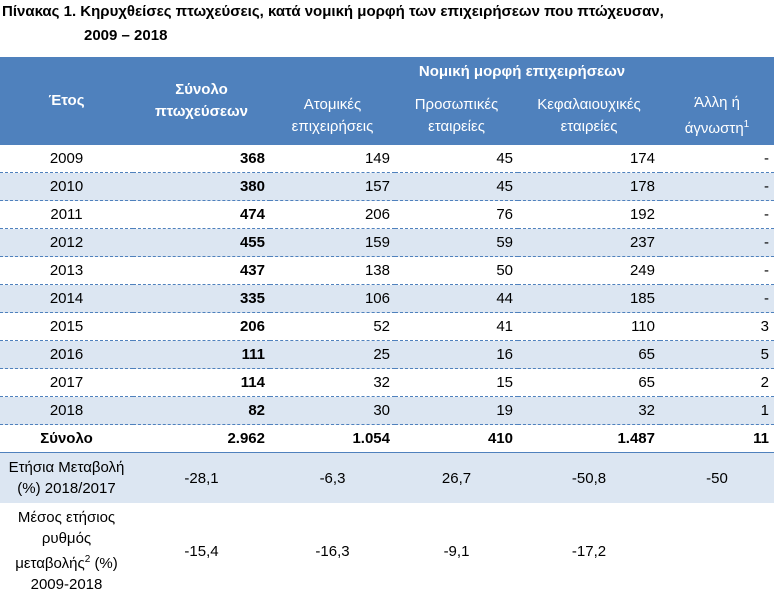 The height and width of the screenshot is (599, 774). I want to click on cell: 30, so click(332, 410).